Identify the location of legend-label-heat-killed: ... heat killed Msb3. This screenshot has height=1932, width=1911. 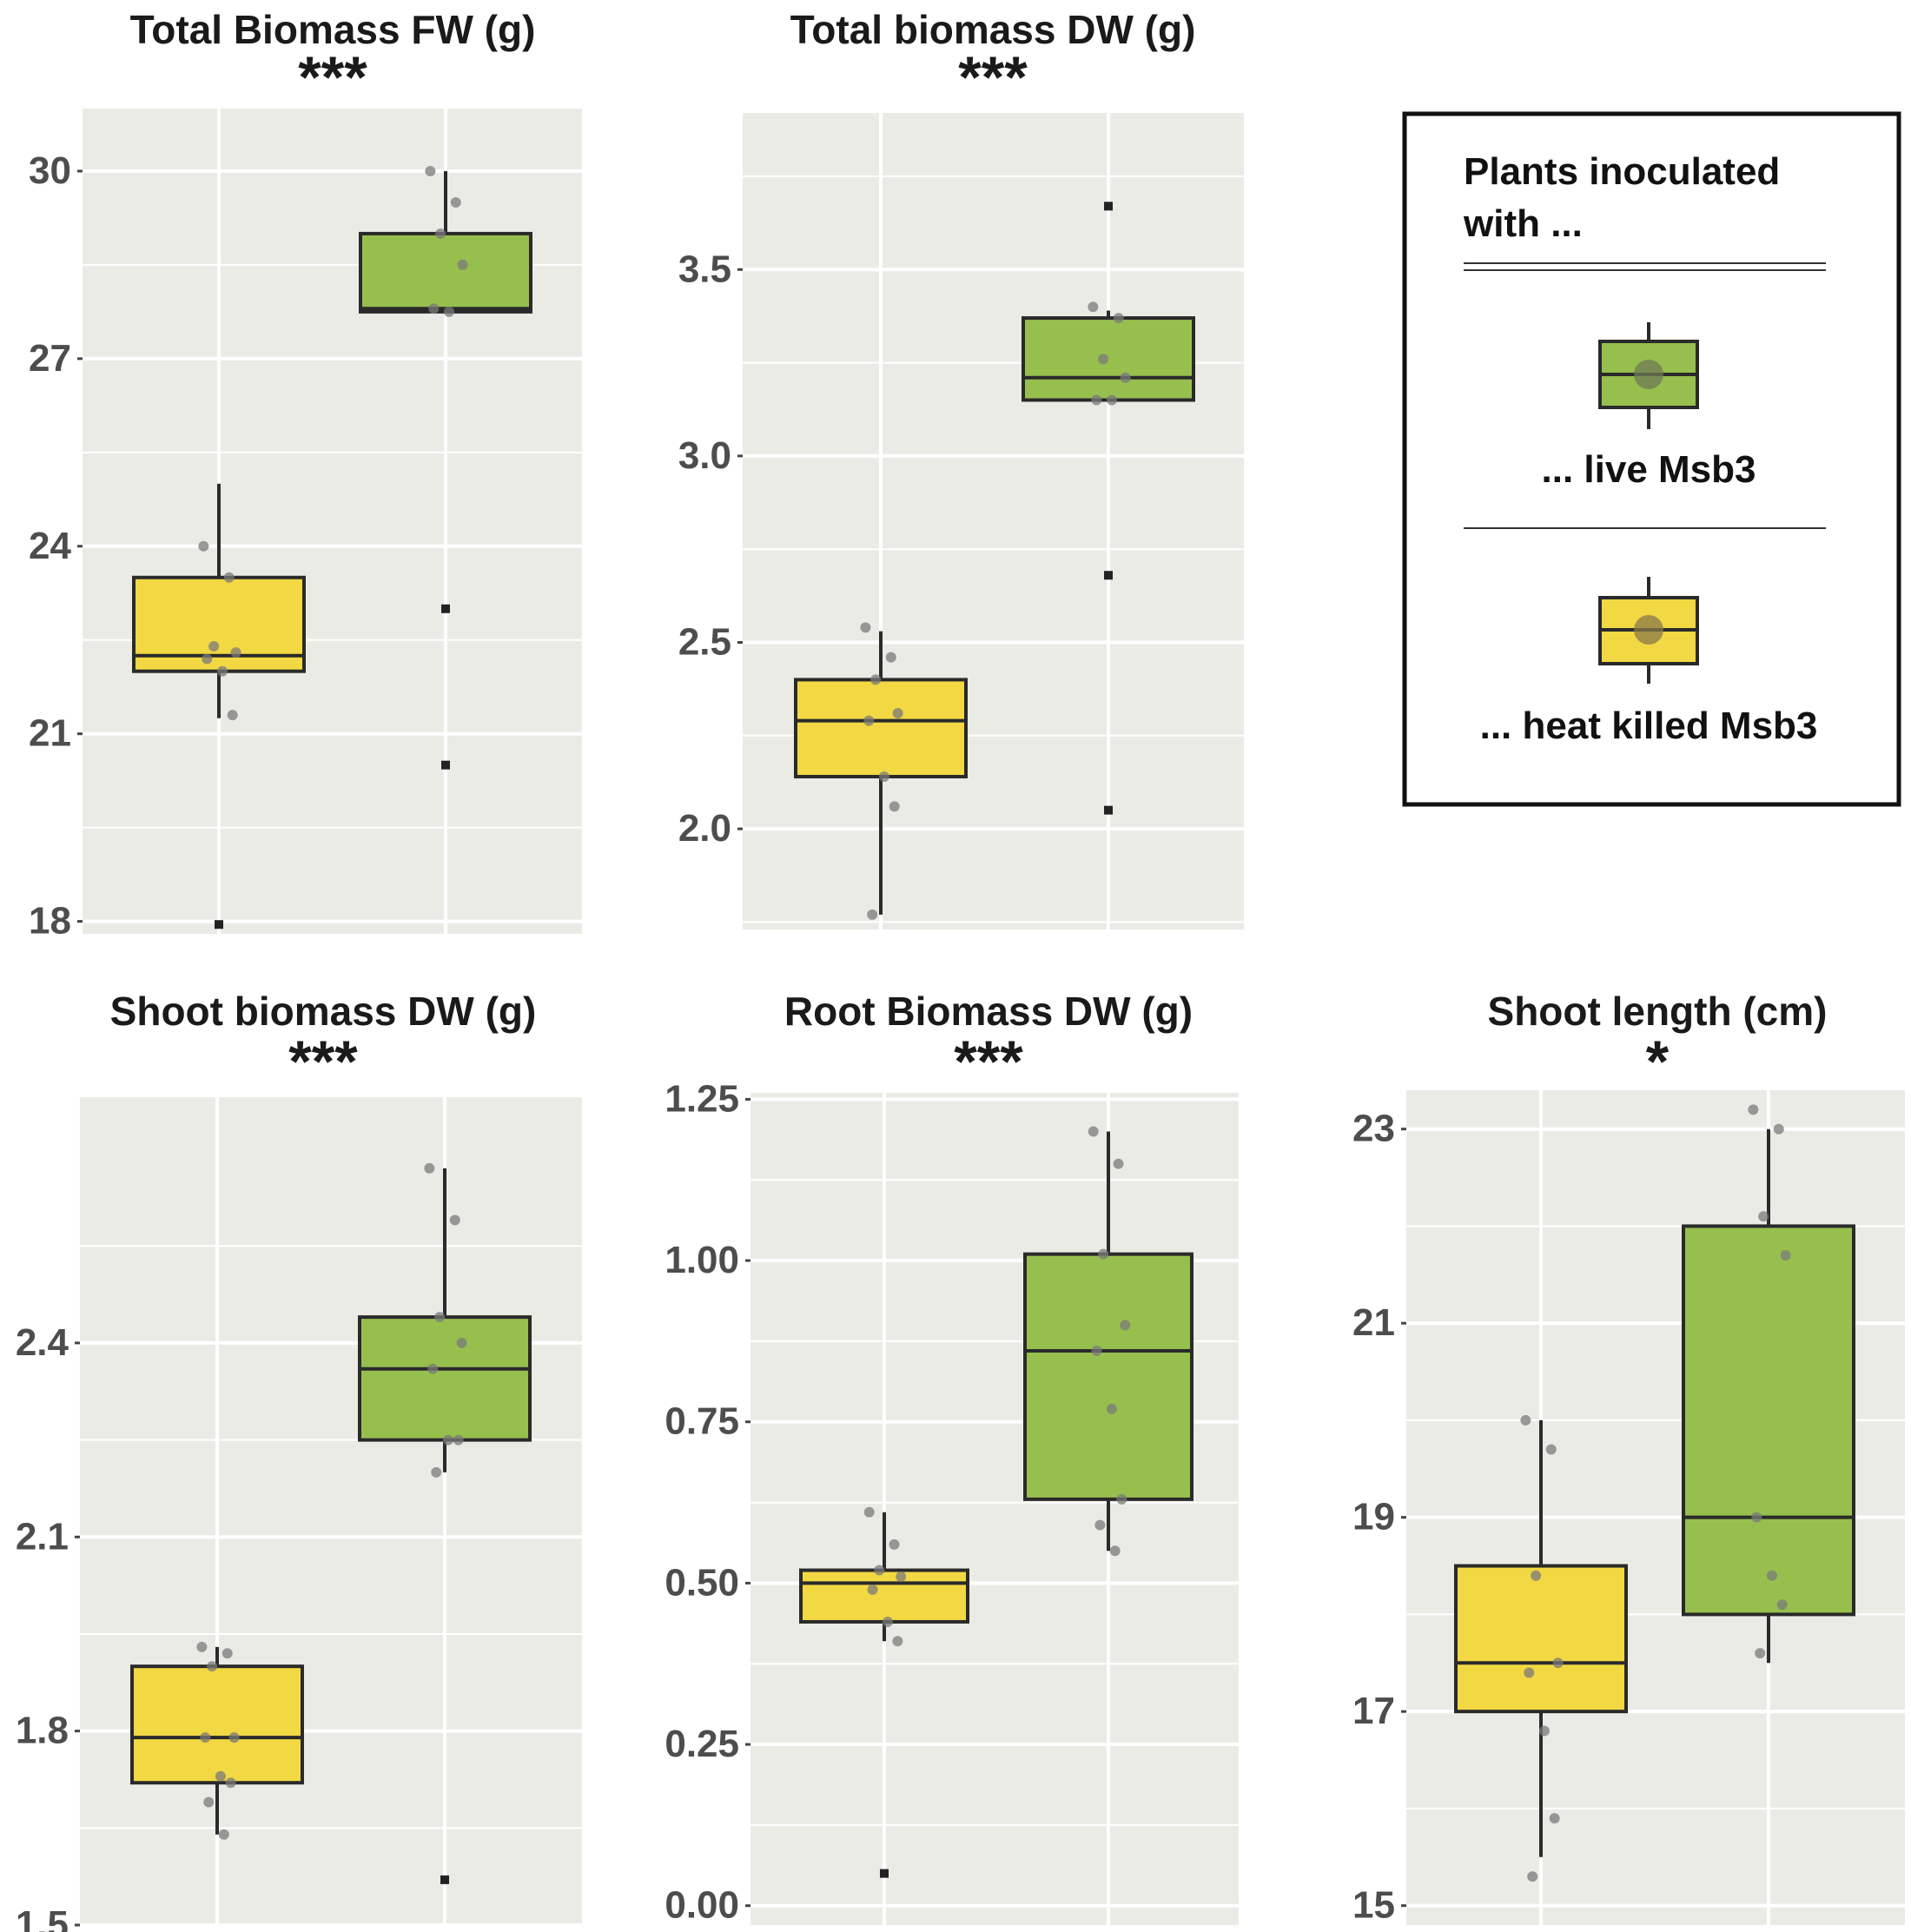
(1649, 726).